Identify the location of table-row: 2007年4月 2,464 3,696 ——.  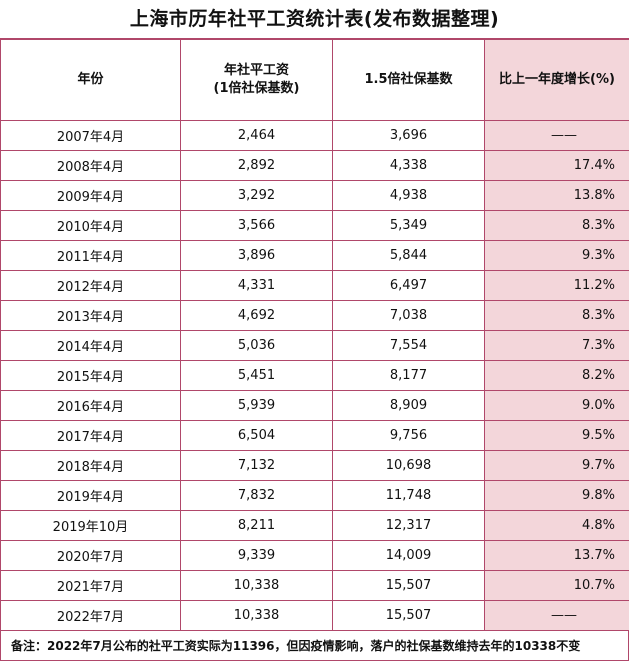
(314, 135).